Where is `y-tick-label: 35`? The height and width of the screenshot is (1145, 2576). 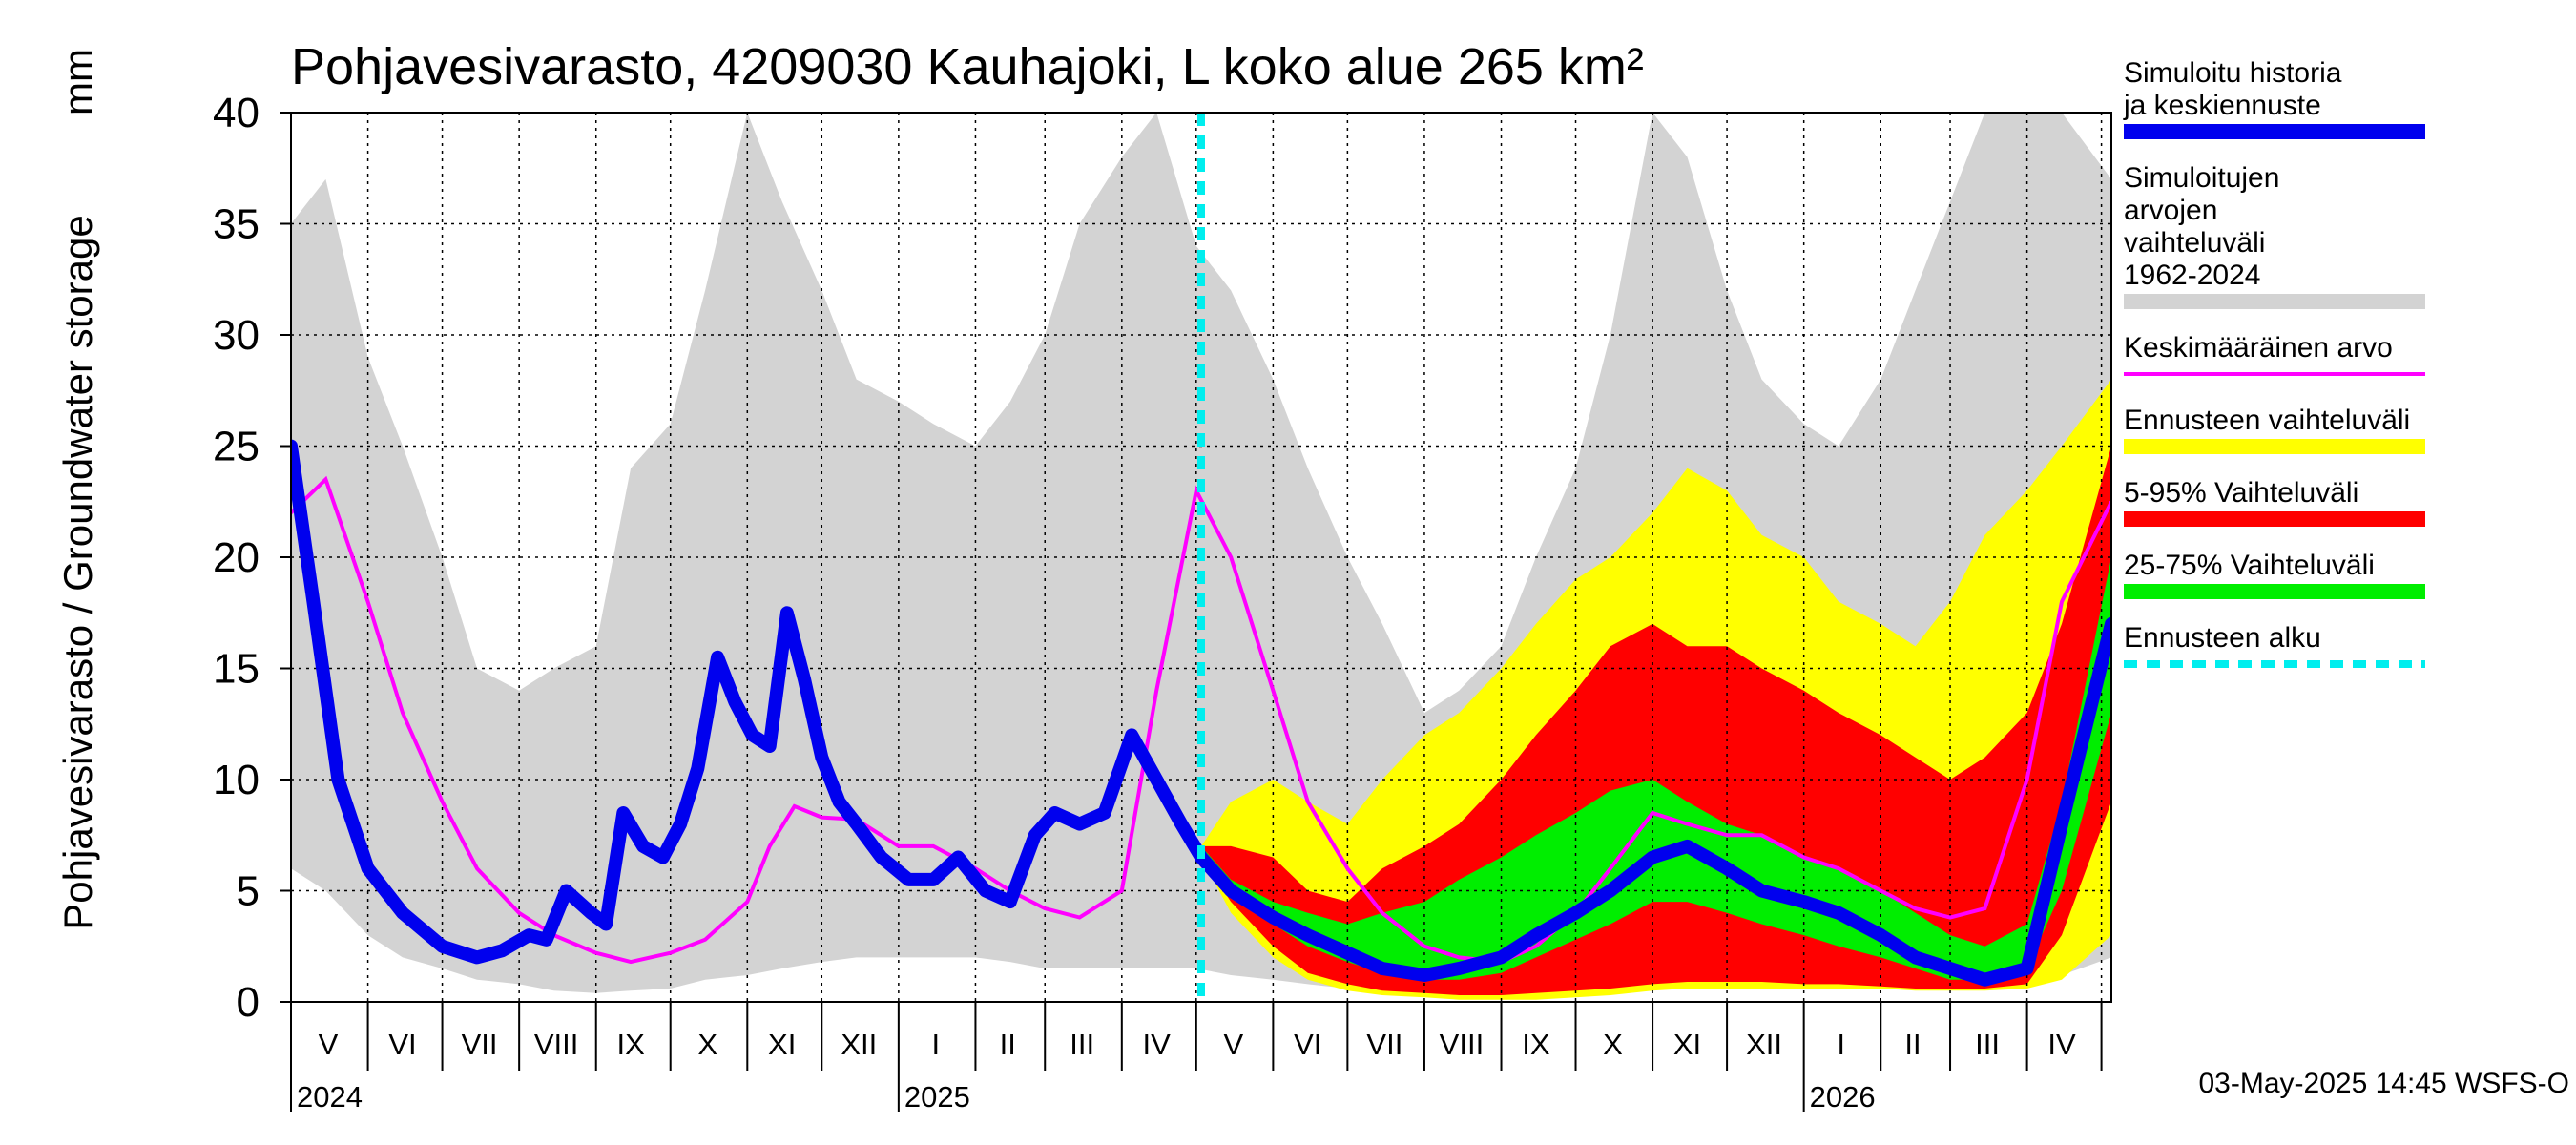 y-tick-label: 35 is located at coordinates (236, 225).